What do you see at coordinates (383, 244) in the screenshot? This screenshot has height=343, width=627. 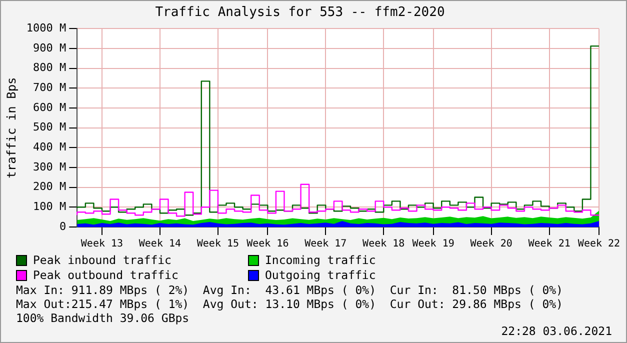 I see `x-tick-label: Week 18` at bounding box center [383, 244].